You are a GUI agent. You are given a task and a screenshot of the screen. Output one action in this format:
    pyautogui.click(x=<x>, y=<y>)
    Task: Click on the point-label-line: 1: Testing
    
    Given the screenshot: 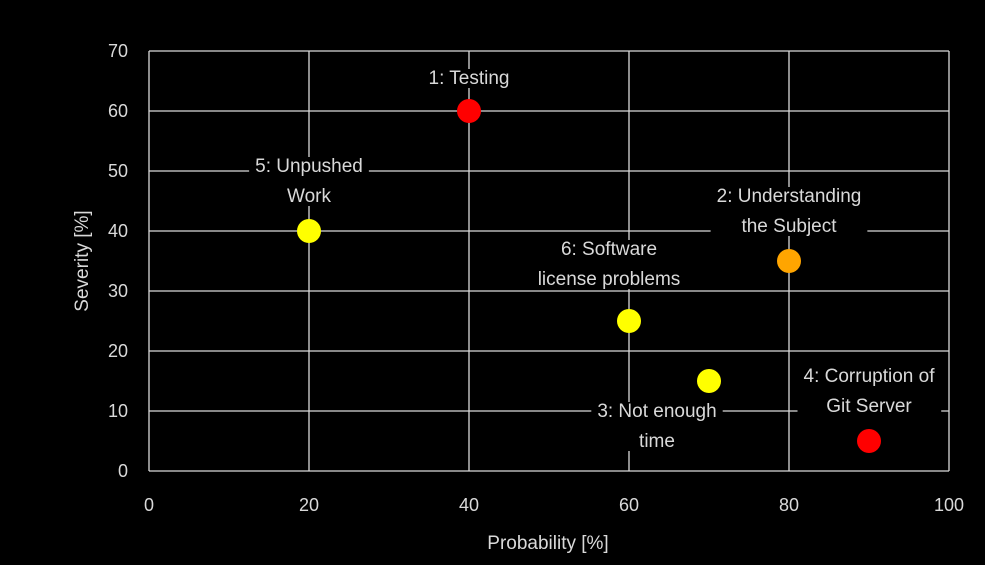 What is the action you would take?
    pyautogui.click(x=469, y=78)
    